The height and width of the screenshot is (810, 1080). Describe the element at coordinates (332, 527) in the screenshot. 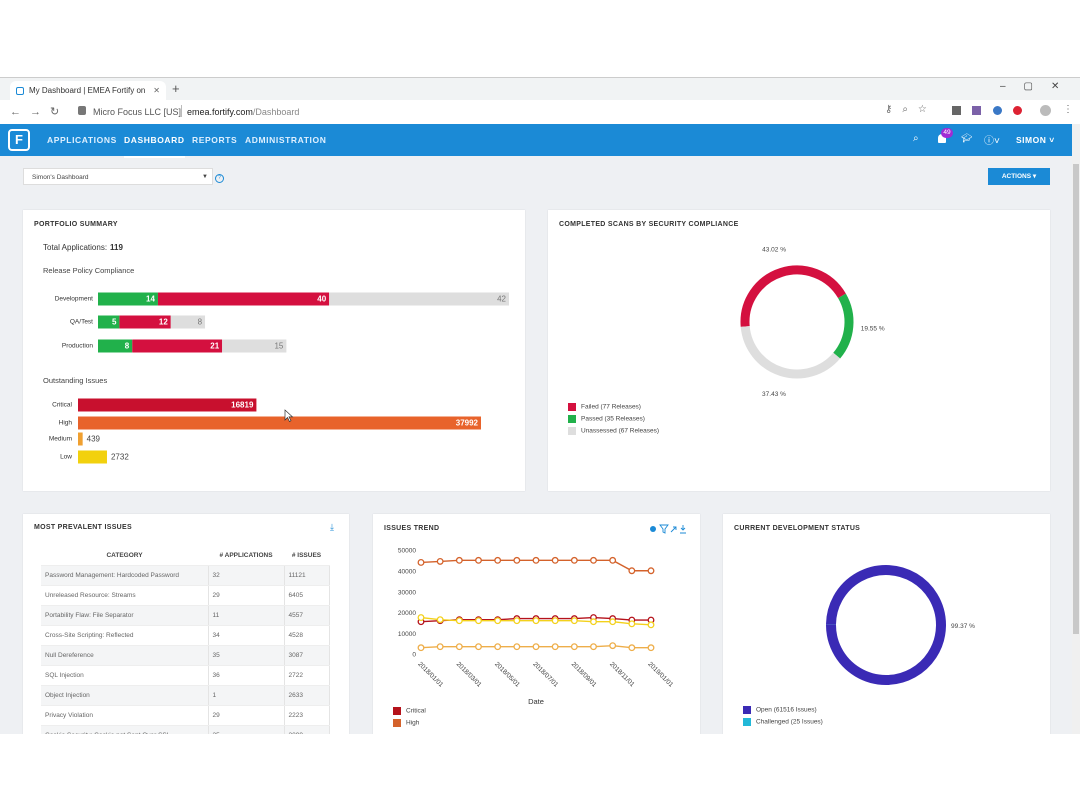

I see `download-icon: ⤓` at that location.